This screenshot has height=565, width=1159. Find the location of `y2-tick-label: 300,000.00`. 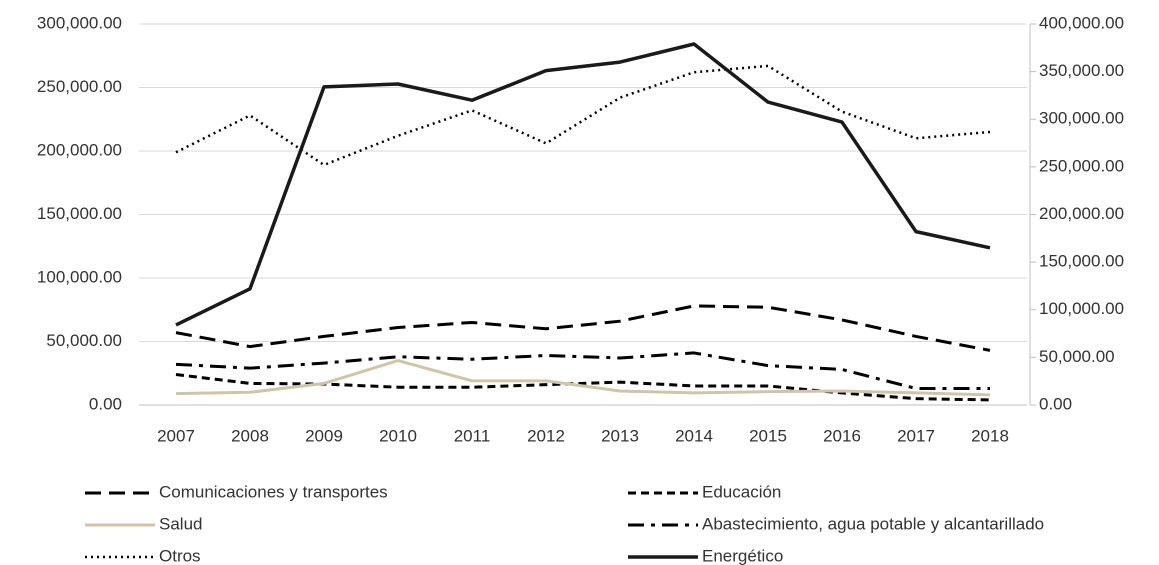

y2-tick-label: 300,000.00 is located at coordinates (1081, 118).